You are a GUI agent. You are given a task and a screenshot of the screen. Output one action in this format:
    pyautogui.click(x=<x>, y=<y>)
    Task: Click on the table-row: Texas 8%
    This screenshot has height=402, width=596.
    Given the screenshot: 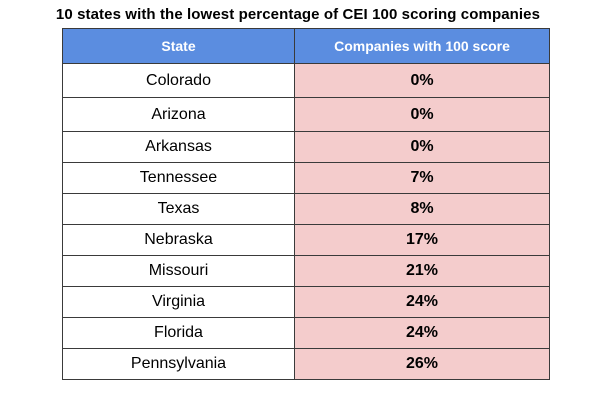 What is the action you would take?
    pyautogui.click(x=306, y=209)
    